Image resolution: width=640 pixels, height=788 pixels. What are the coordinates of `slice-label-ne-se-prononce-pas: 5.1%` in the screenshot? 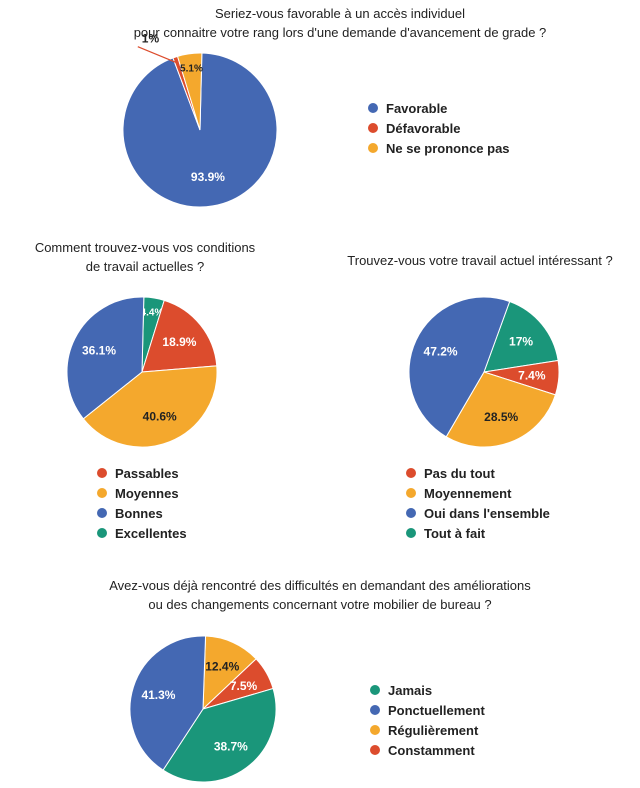 It's located at (191, 68).